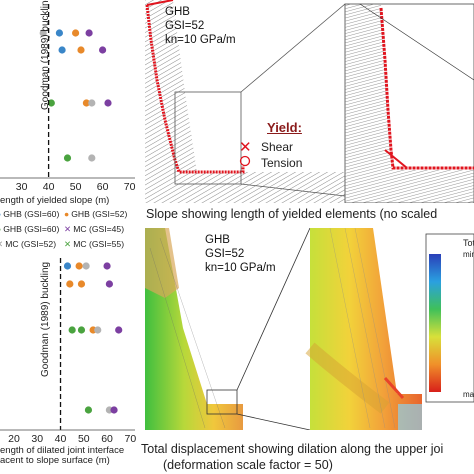  I want to click on legend-item: ✕ MC (GSI=55), so click(94, 244).